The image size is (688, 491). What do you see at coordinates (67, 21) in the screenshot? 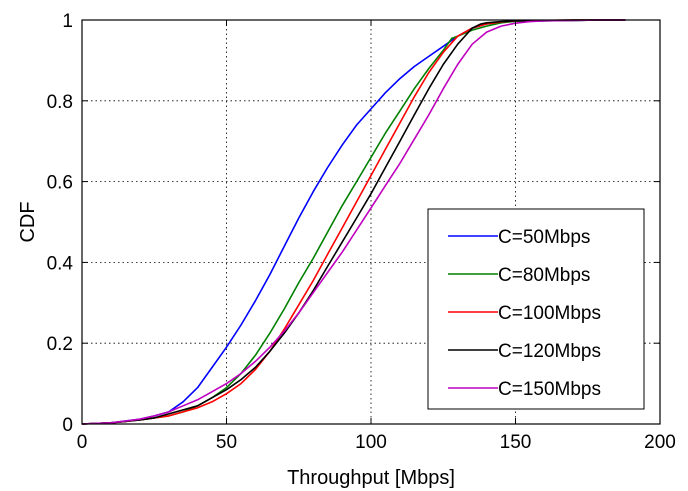
I see `y-tick-label: 1` at bounding box center [67, 21].